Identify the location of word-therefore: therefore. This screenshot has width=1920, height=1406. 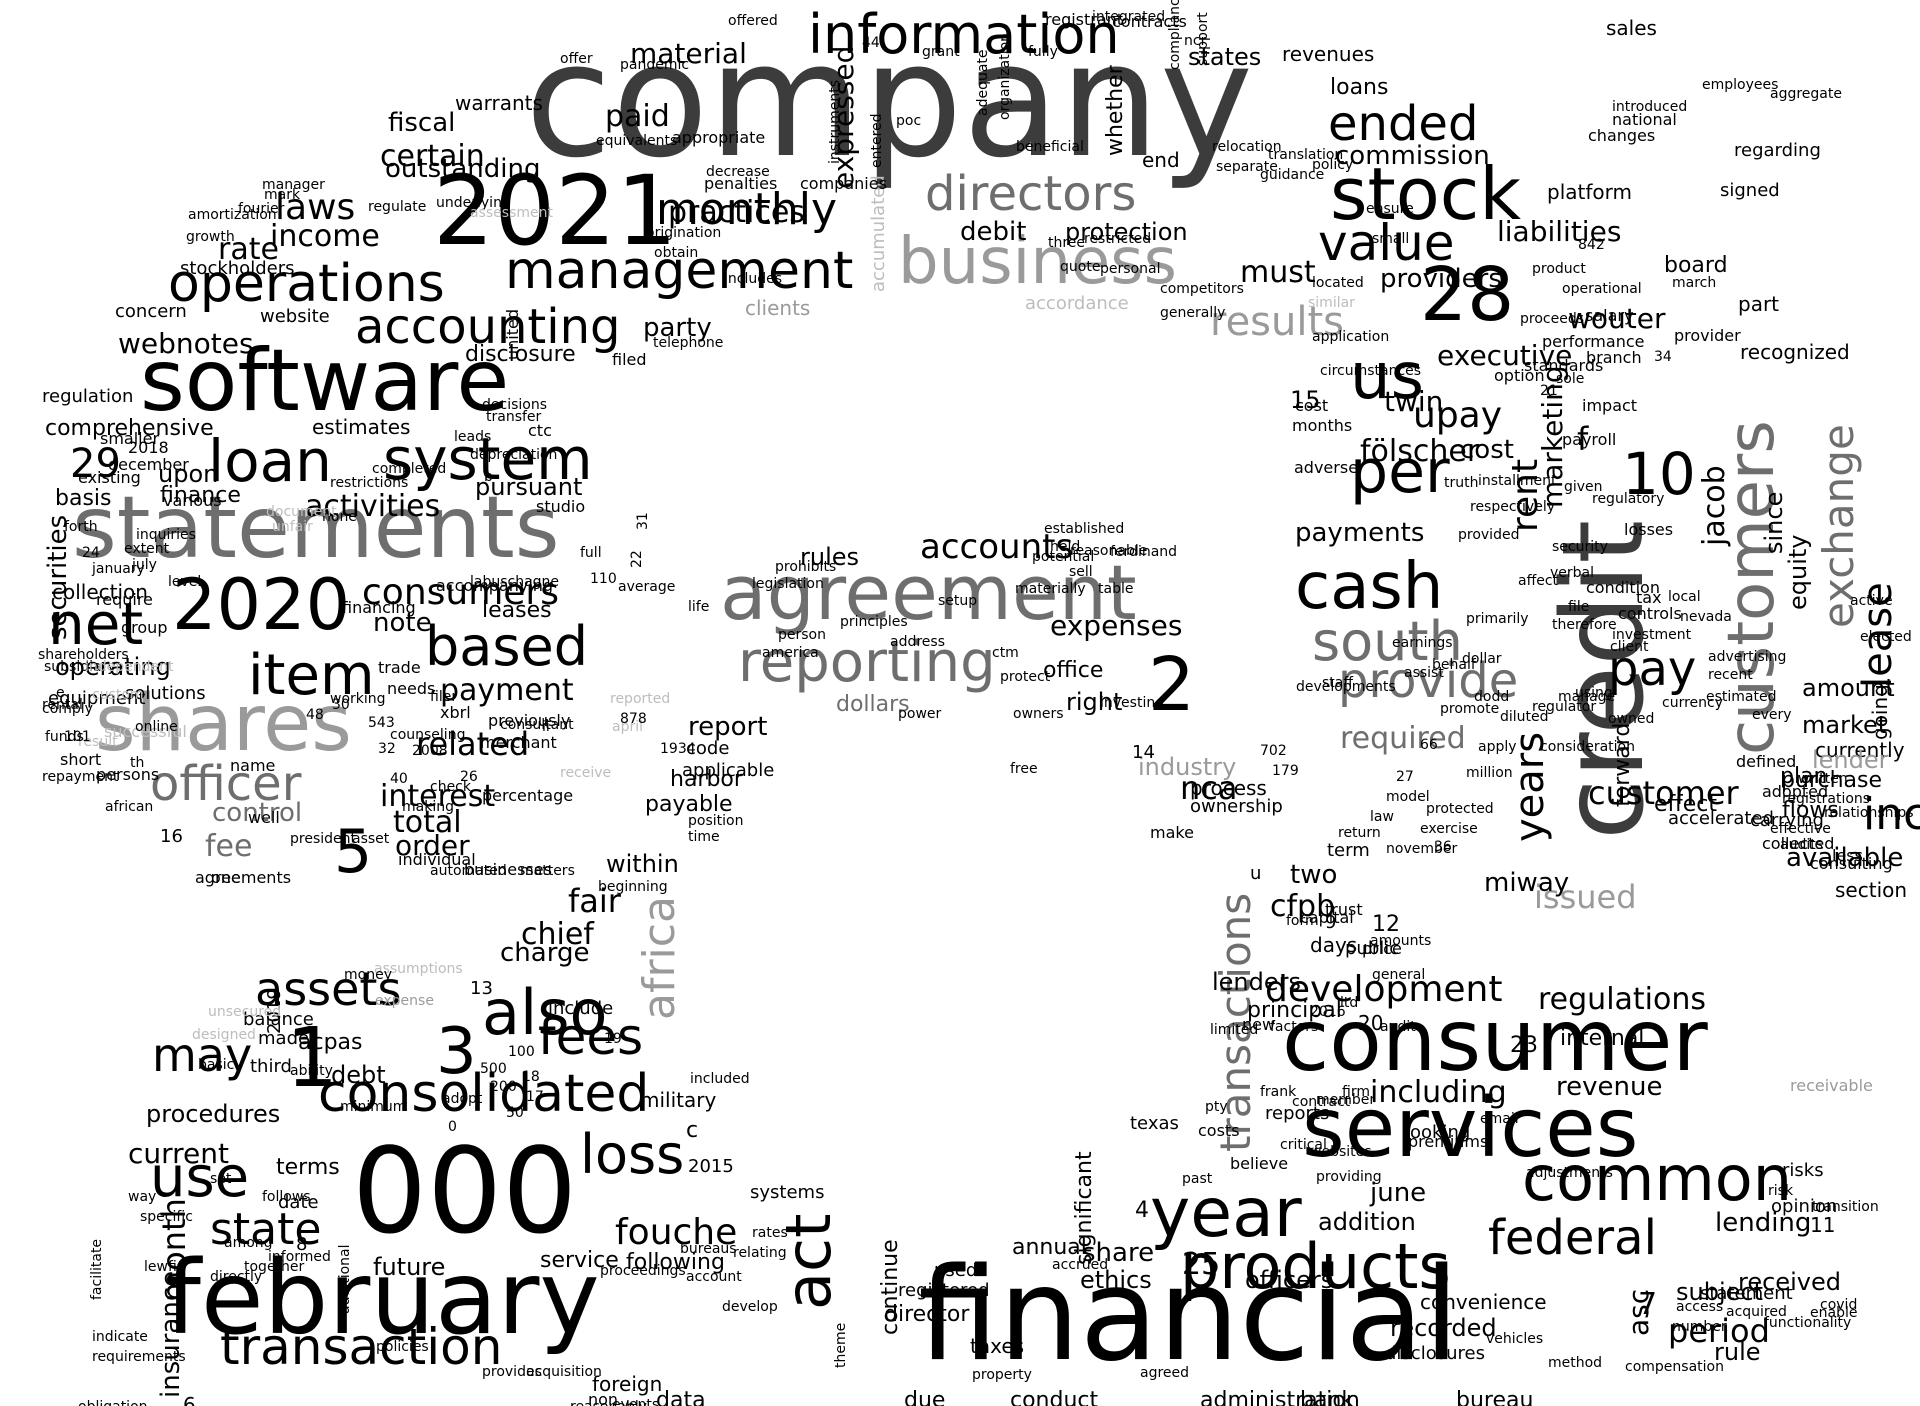
(1584, 625).